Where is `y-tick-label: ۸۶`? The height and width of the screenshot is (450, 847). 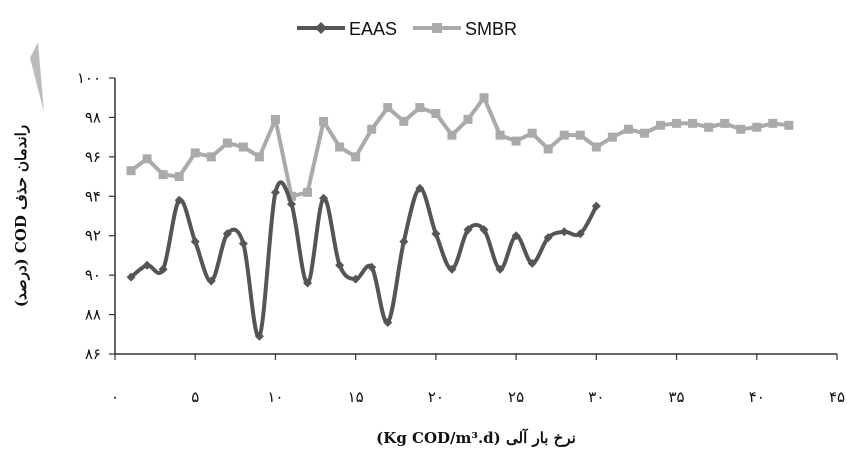 y-tick-label: ۸۶ is located at coordinates (93, 354).